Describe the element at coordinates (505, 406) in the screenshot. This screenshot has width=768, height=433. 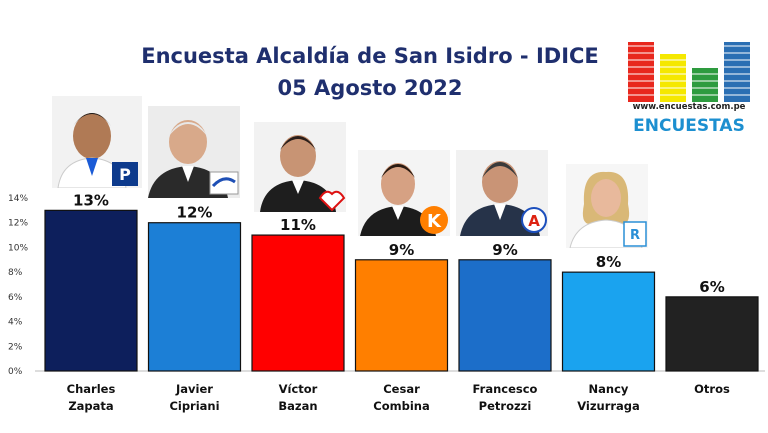
I see `category-label: Petrozzi` at that location.